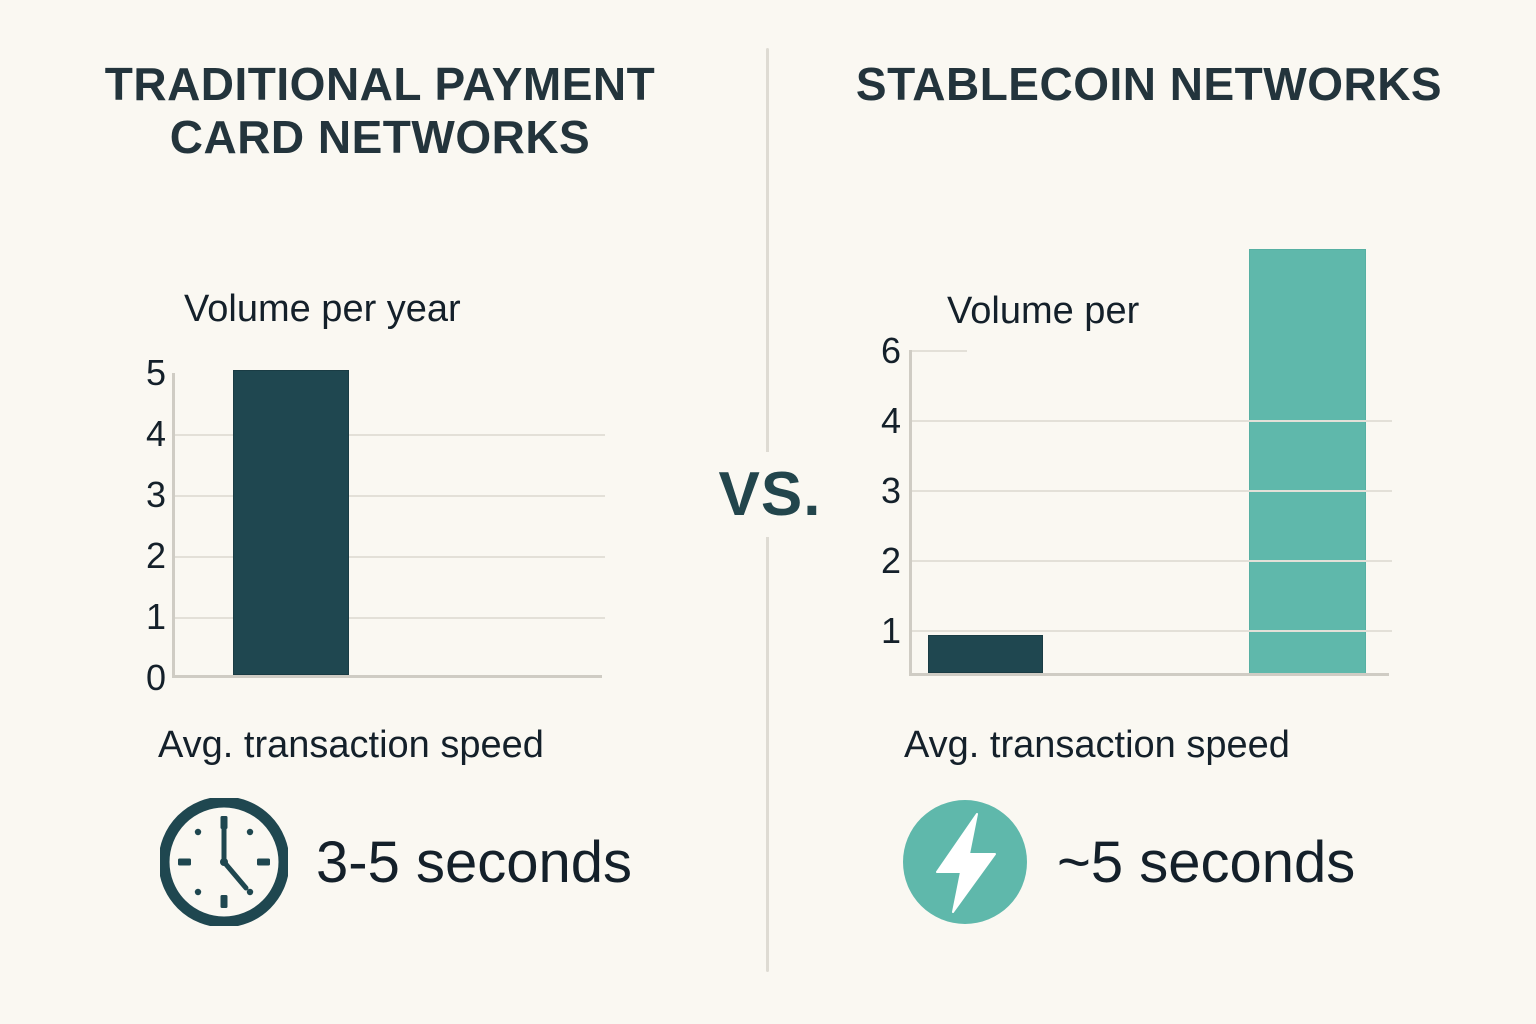  What do you see at coordinates (155, 372) in the screenshot?
I see `y-tick-label: 5` at bounding box center [155, 372].